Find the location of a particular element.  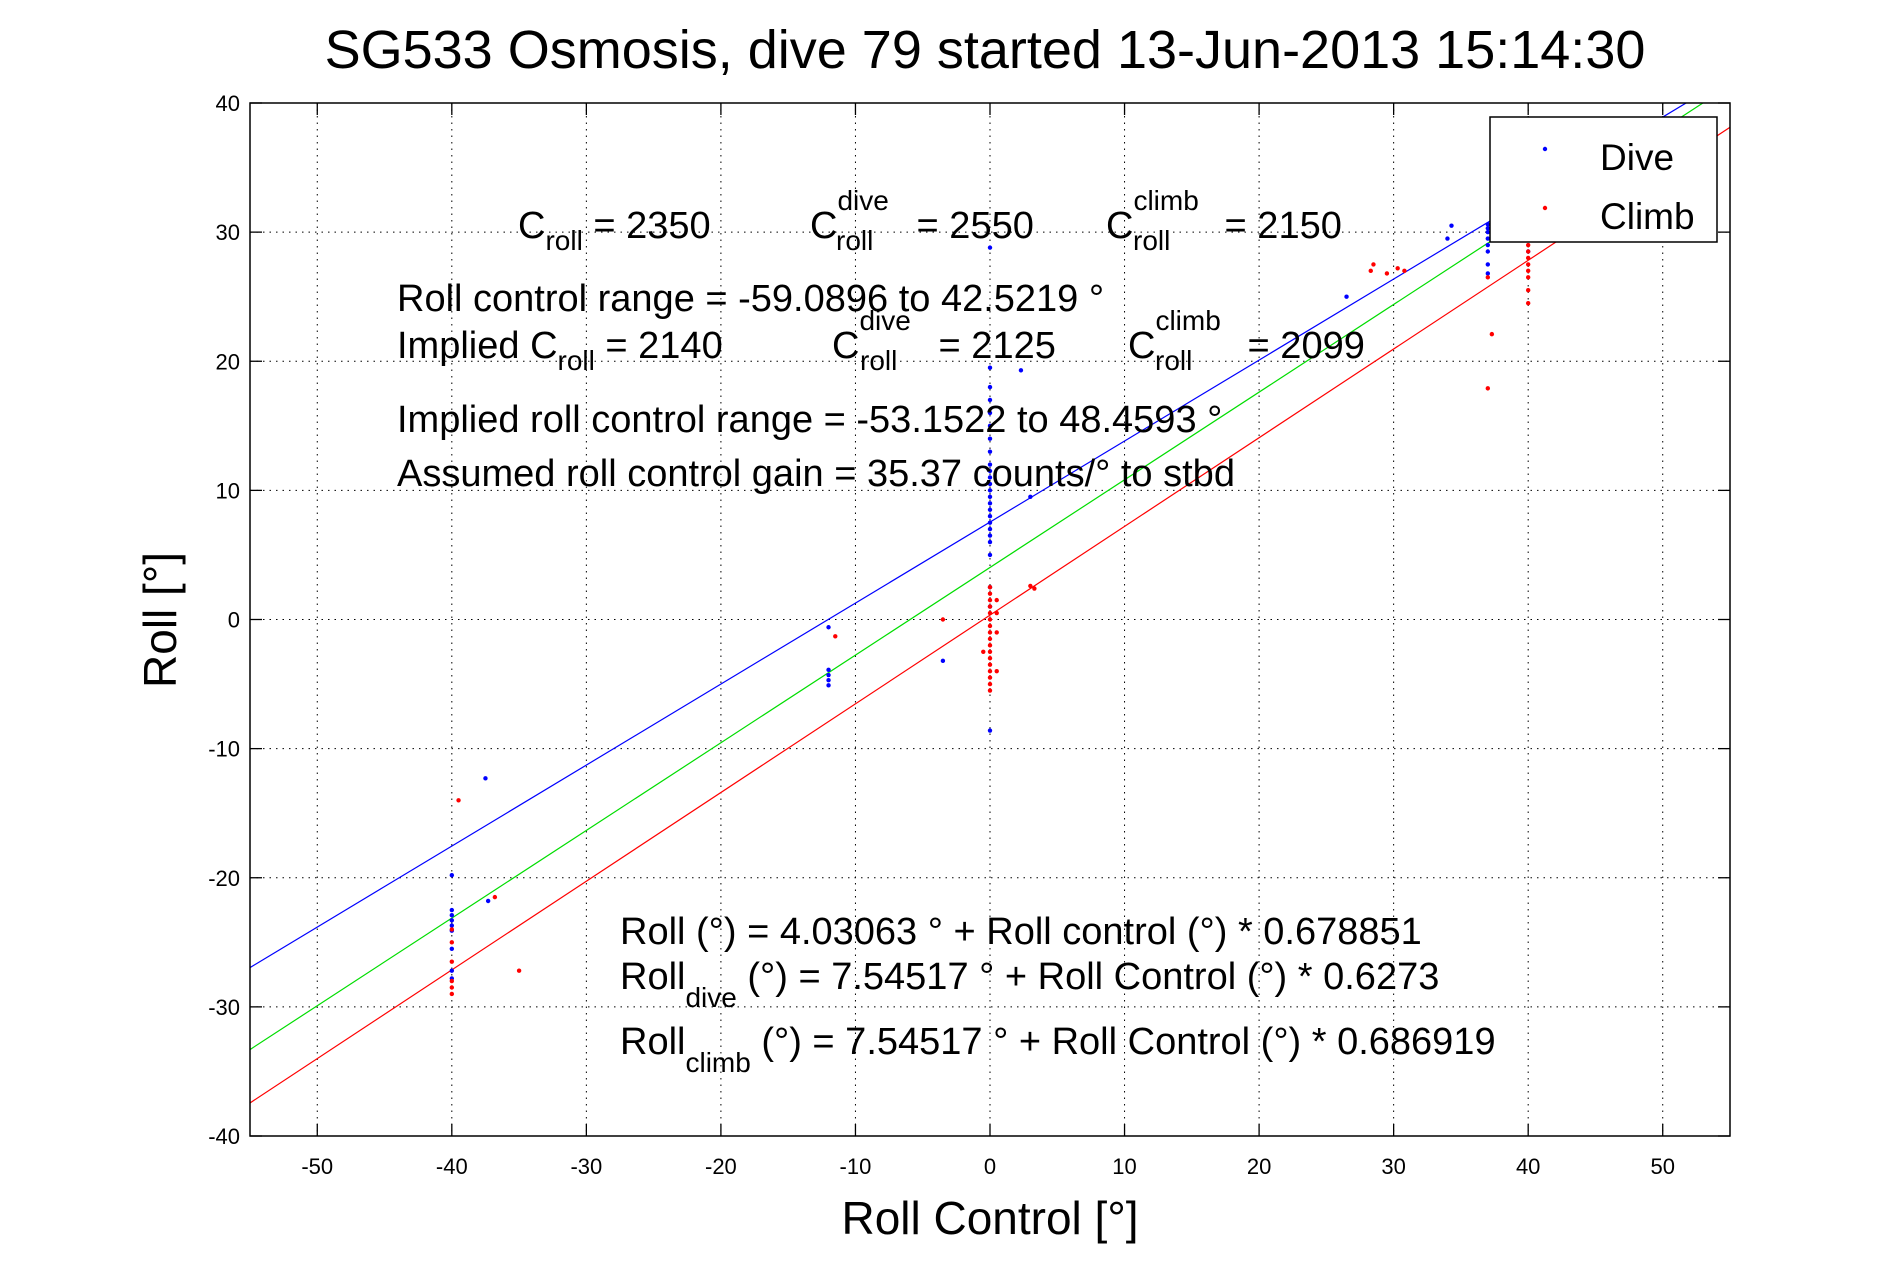

x-axis-label: Roll Control [°] is located at coordinates (989, 1218).